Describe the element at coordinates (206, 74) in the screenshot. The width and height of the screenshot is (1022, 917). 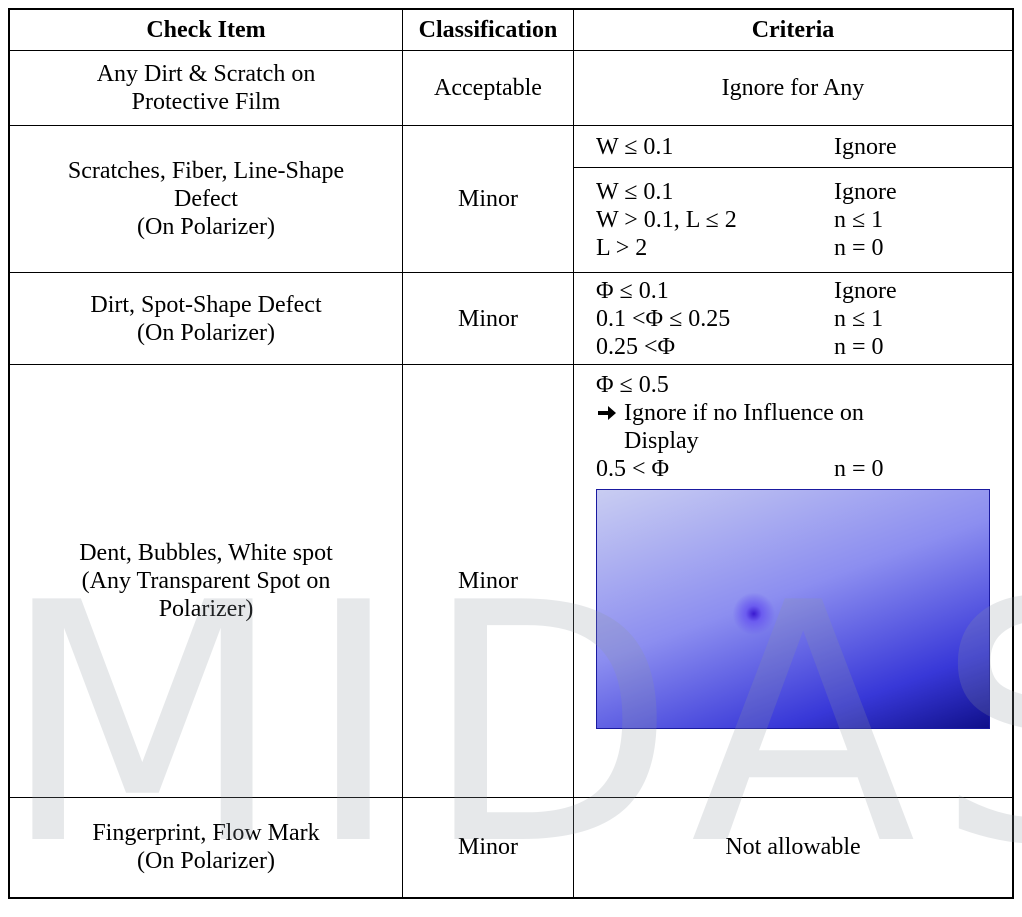
I see `text-line: Any Dirt & Scratch on` at that location.